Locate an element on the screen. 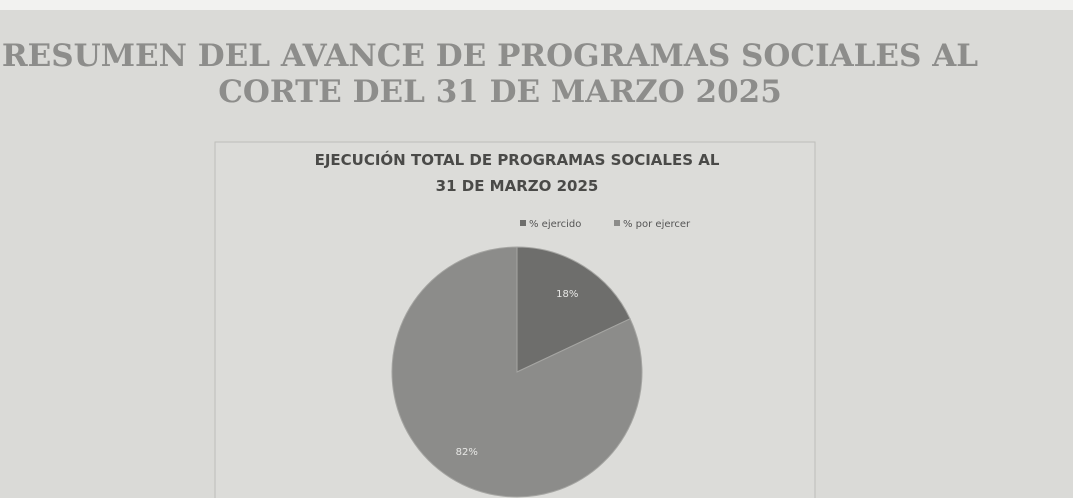  legend-label: % por ejercer is located at coordinates (657, 224).